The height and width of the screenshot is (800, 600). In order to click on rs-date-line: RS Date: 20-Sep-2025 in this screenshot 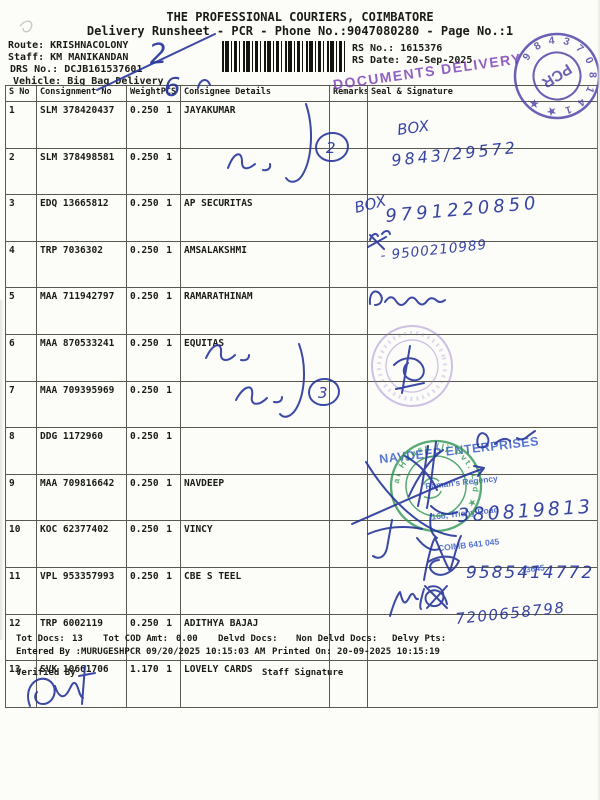, I will do `click(412, 60)`.